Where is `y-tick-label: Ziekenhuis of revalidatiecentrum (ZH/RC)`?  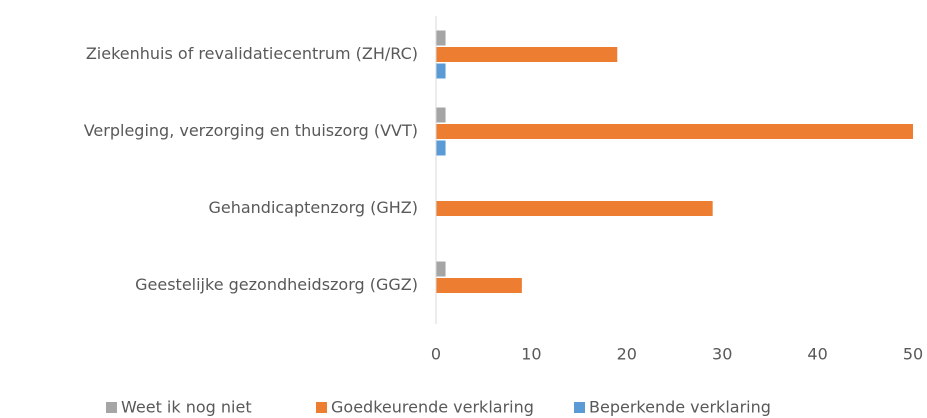
y-tick-label: Ziekenhuis of revalidatiecentrum (ZH/RC) is located at coordinates (252, 53).